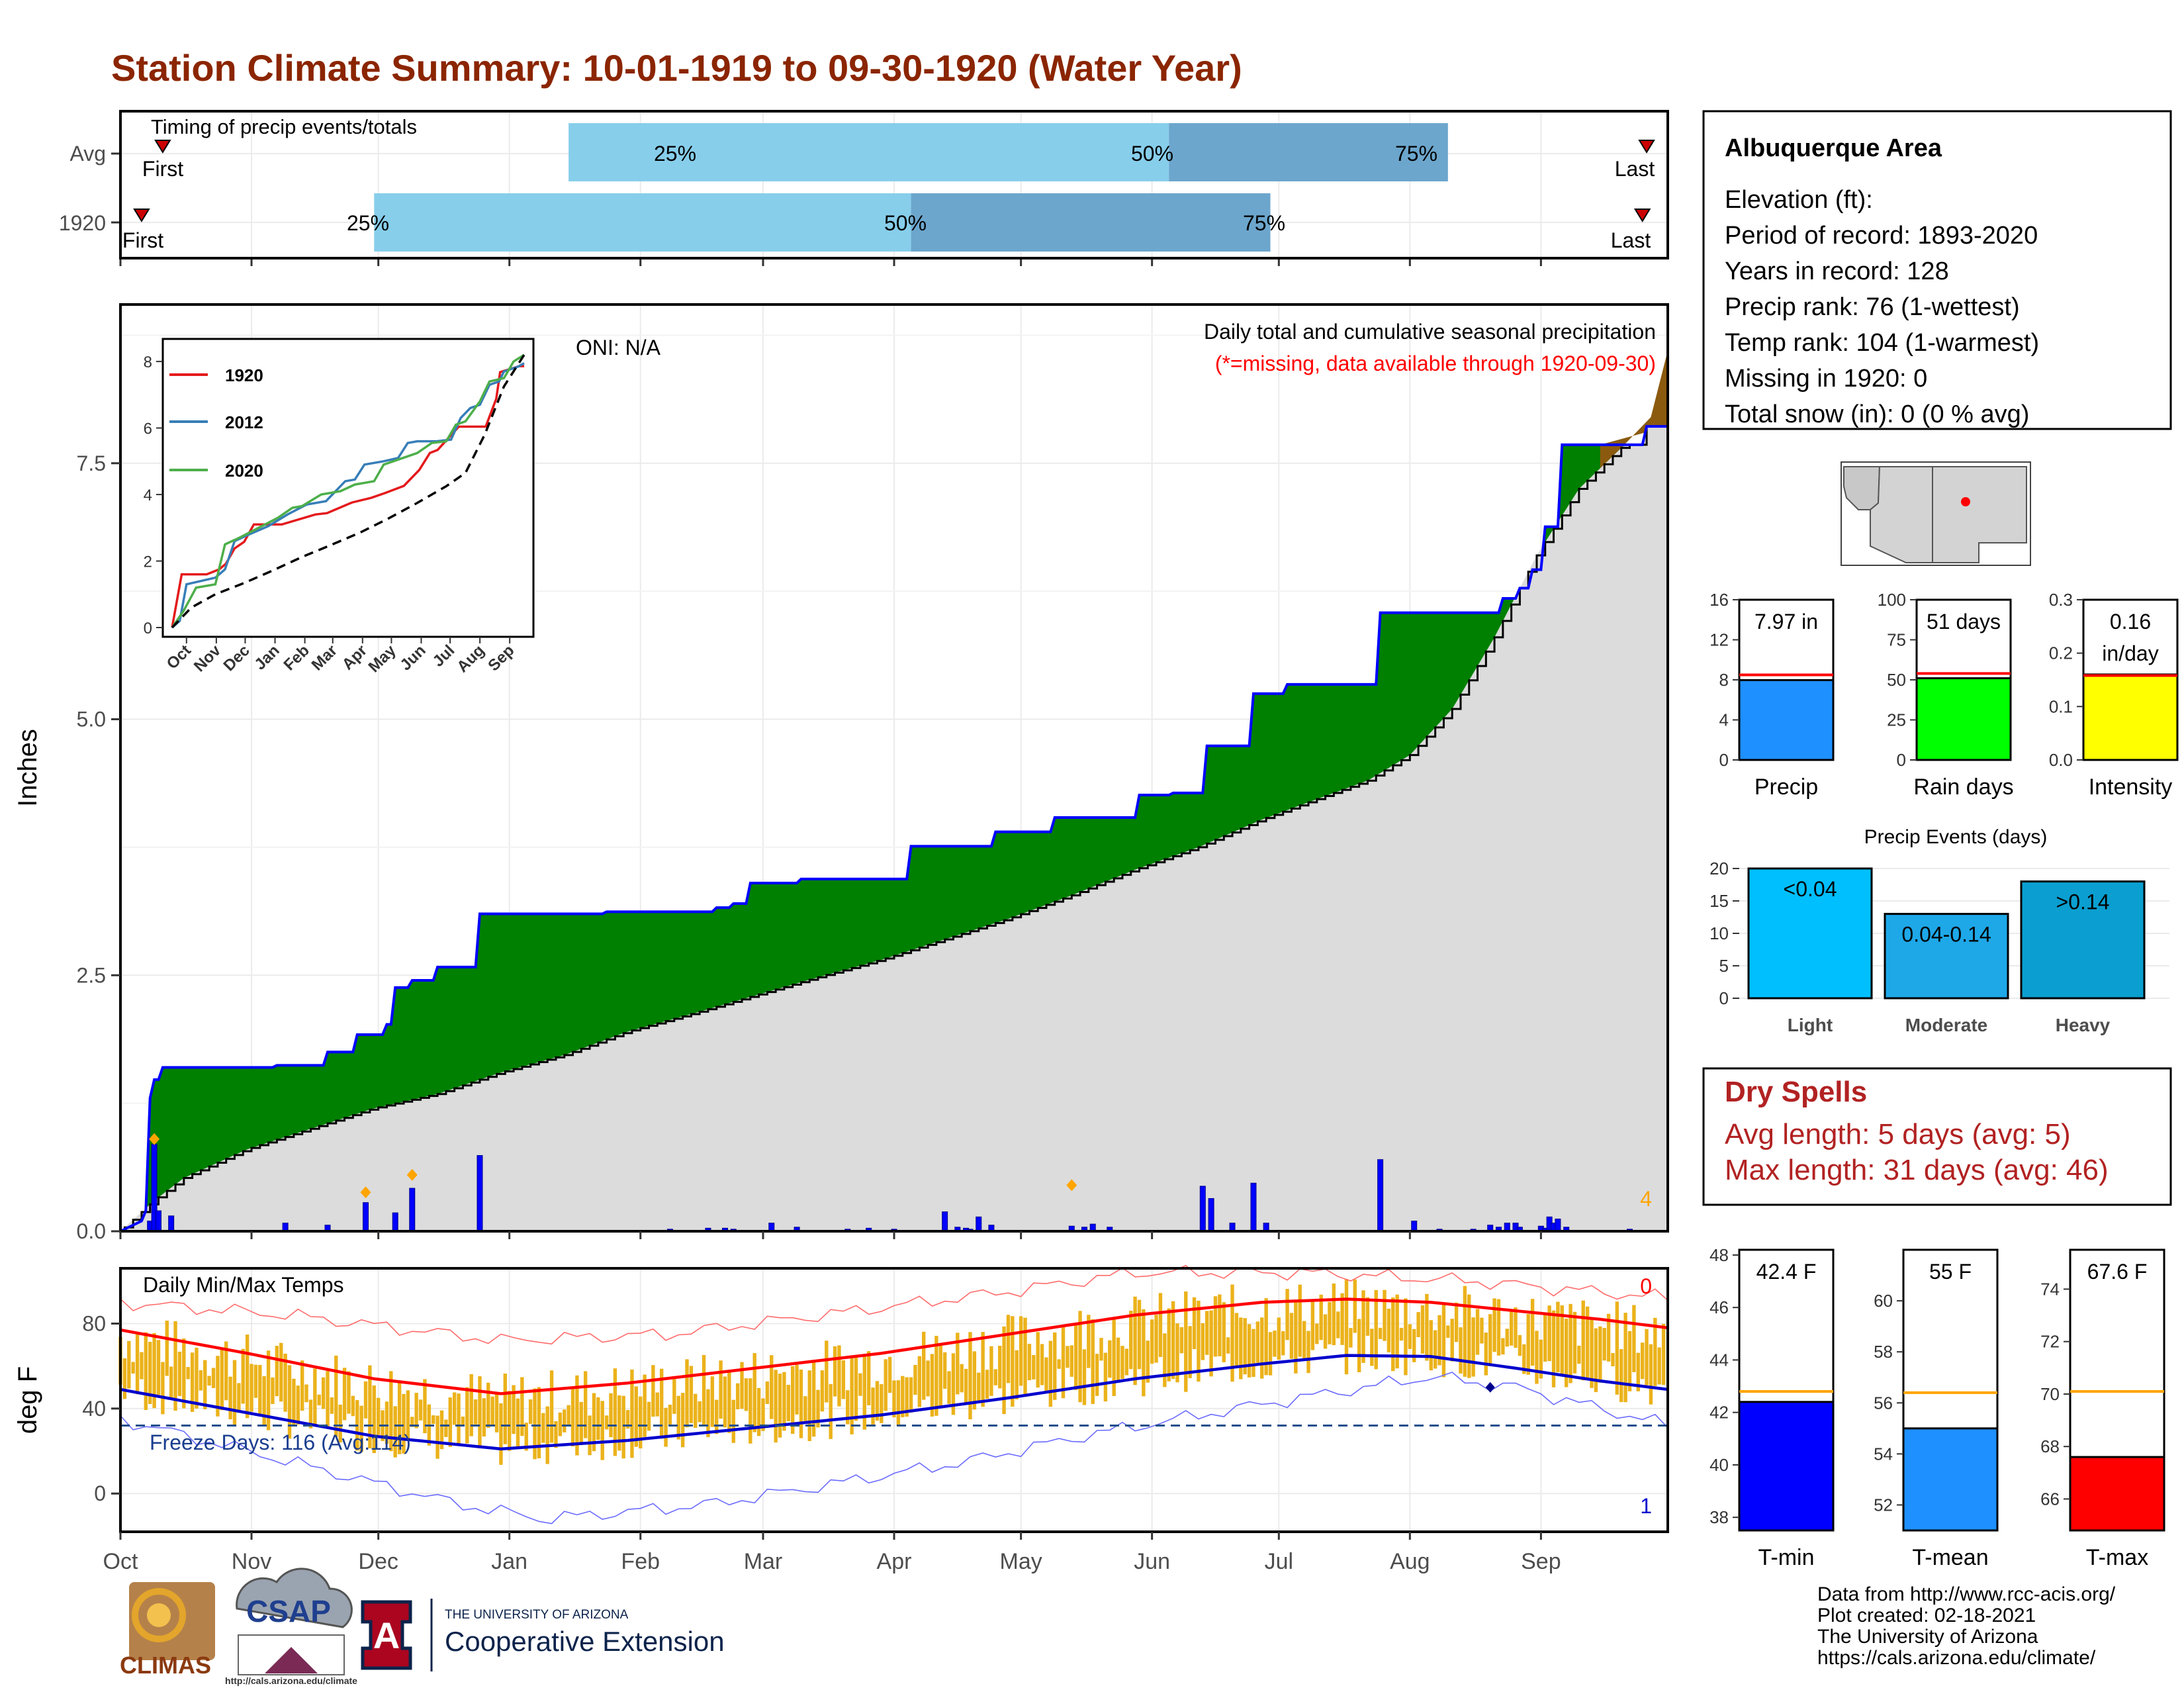  What do you see at coordinates (291, 1680) in the screenshot?
I see `csap-logo-url: http://cals.arizona.edu/climate` at bounding box center [291, 1680].